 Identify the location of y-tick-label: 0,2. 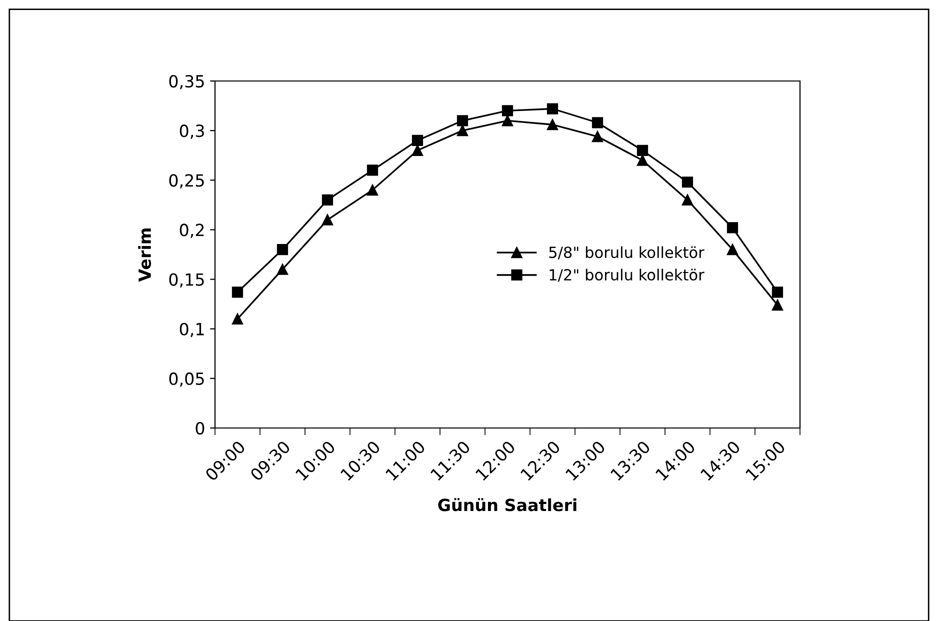
(192, 231).